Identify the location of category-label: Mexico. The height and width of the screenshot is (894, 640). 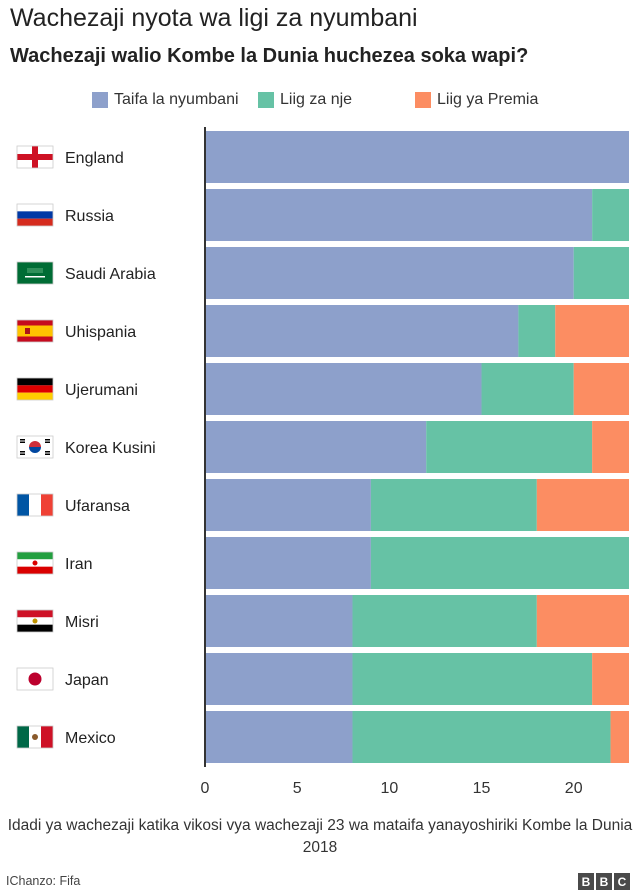
(90, 738).